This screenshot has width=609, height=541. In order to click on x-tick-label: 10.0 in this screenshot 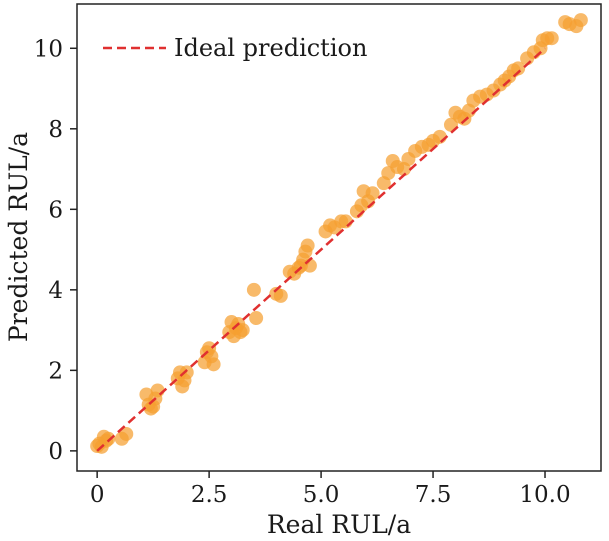, I will do `click(544, 495)`.